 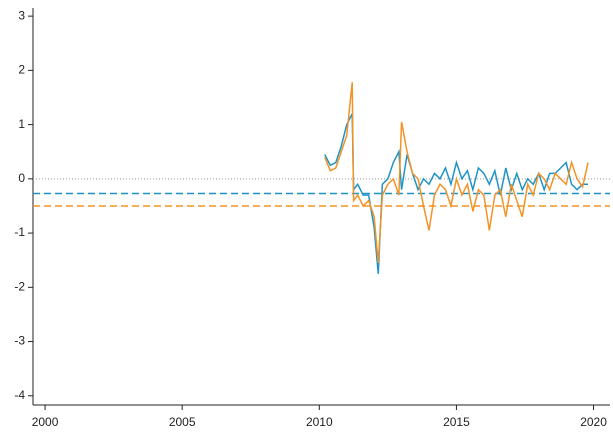 What do you see at coordinates (182, 422) in the screenshot?
I see `x-tick-label: 2005` at bounding box center [182, 422].